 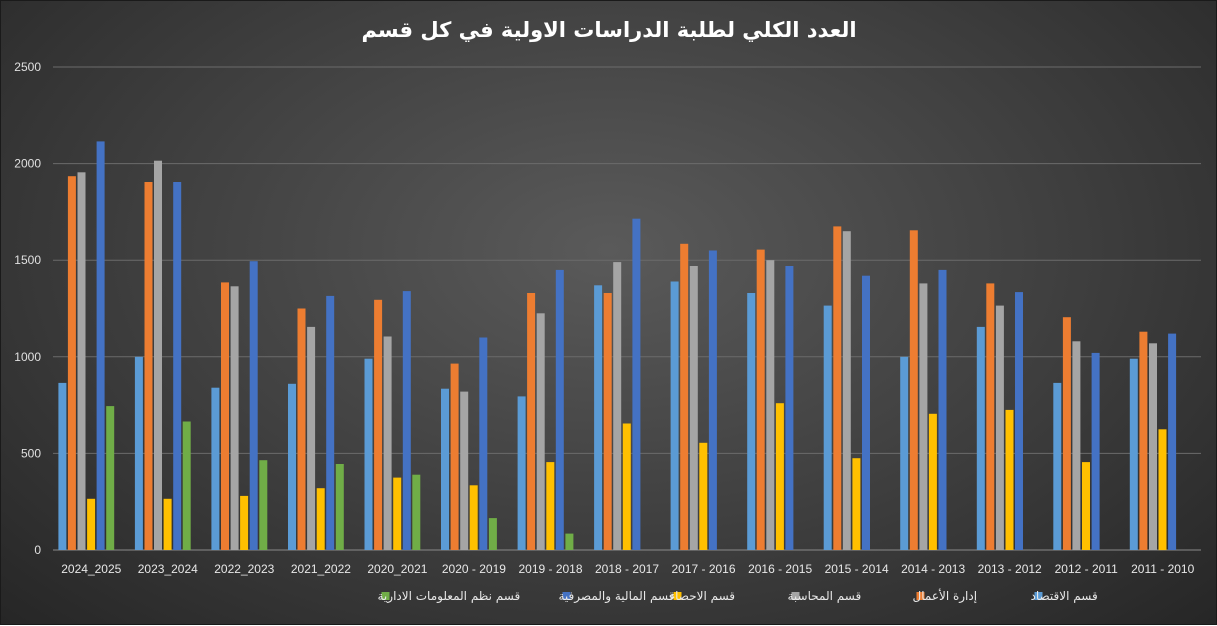 I want to click on x-category-label: 2014 - 2013, so click(x=933, y=569).